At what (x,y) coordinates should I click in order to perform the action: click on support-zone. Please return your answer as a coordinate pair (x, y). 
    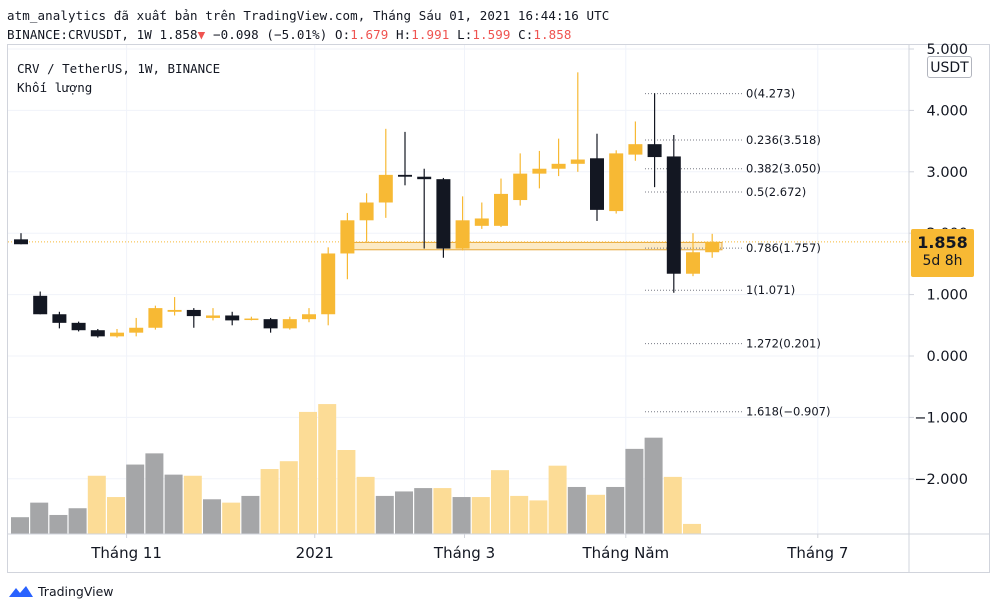
    Looking at the image, I should click on (537, 246).